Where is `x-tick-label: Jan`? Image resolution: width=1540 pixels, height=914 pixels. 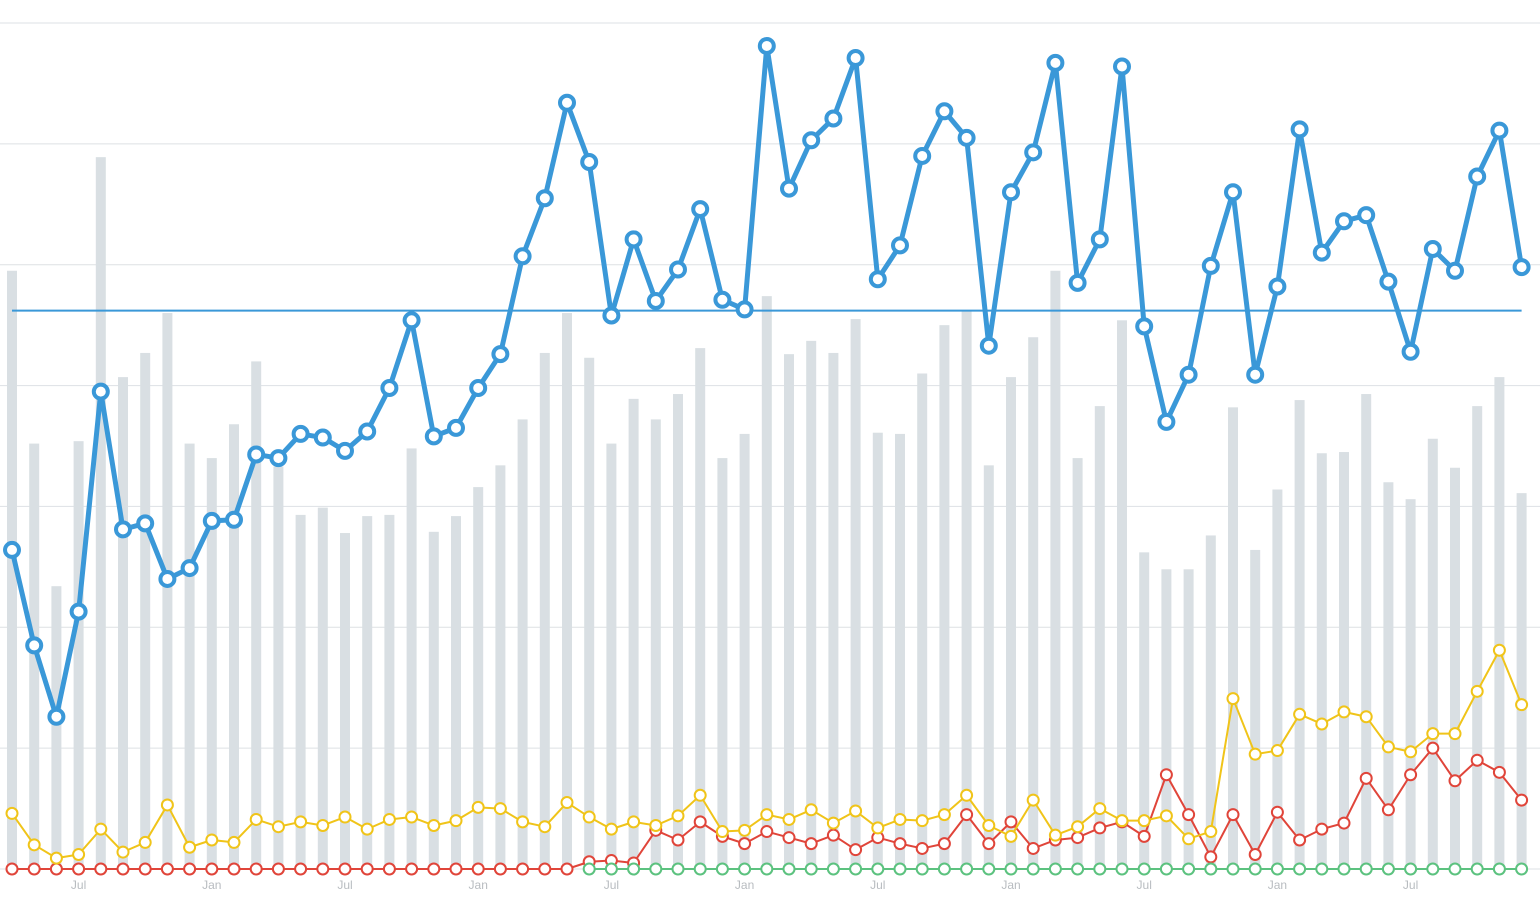
x-tick-label: Jan is located at coordinates (478, 885).